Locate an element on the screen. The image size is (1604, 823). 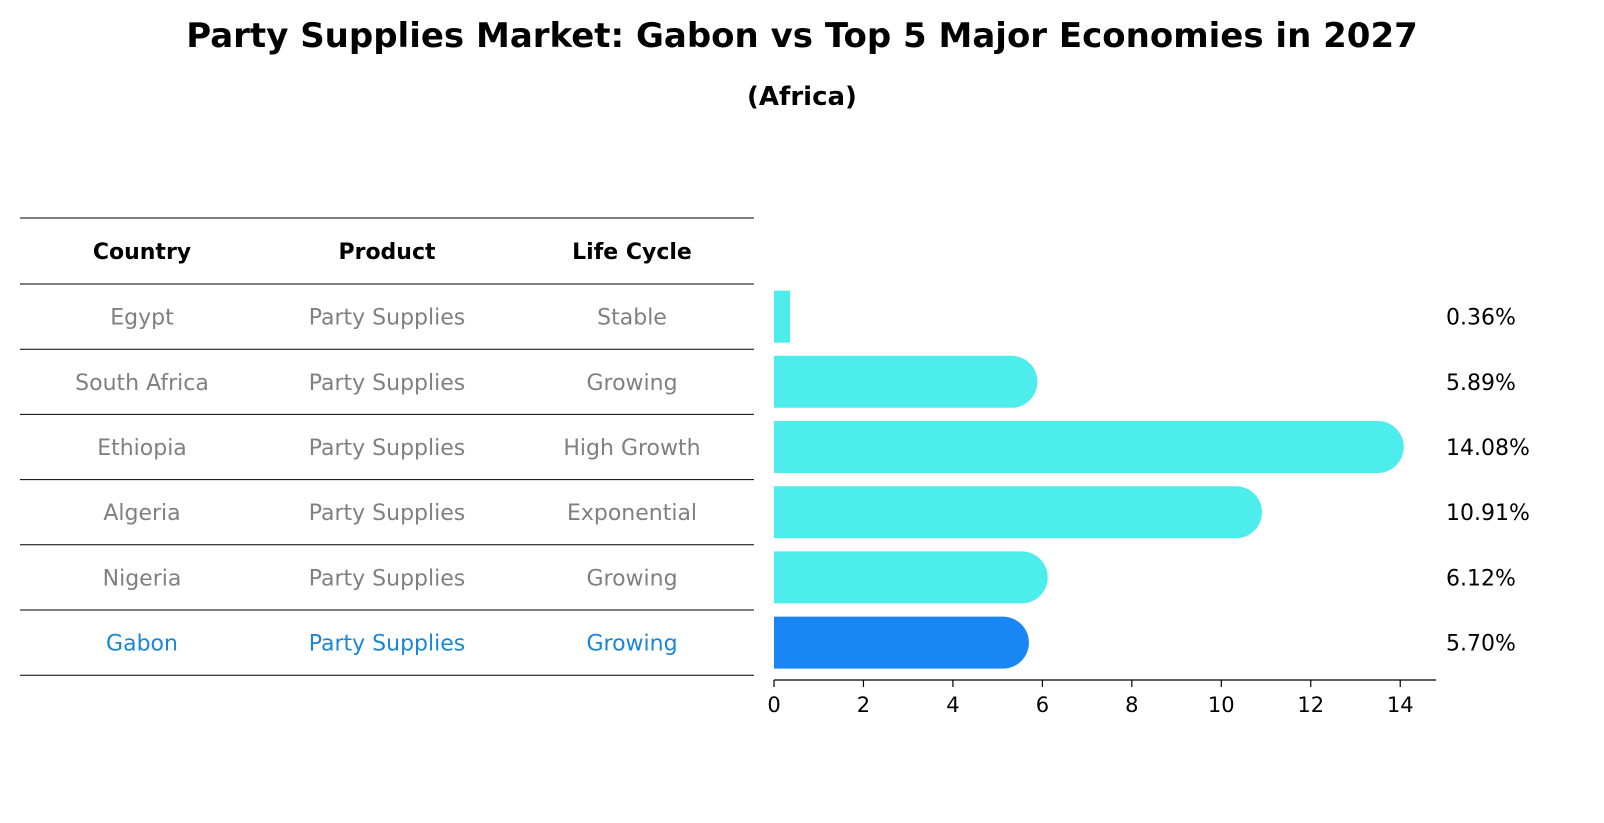
value-label: 0.36% is located at coordinates (1481, 318).